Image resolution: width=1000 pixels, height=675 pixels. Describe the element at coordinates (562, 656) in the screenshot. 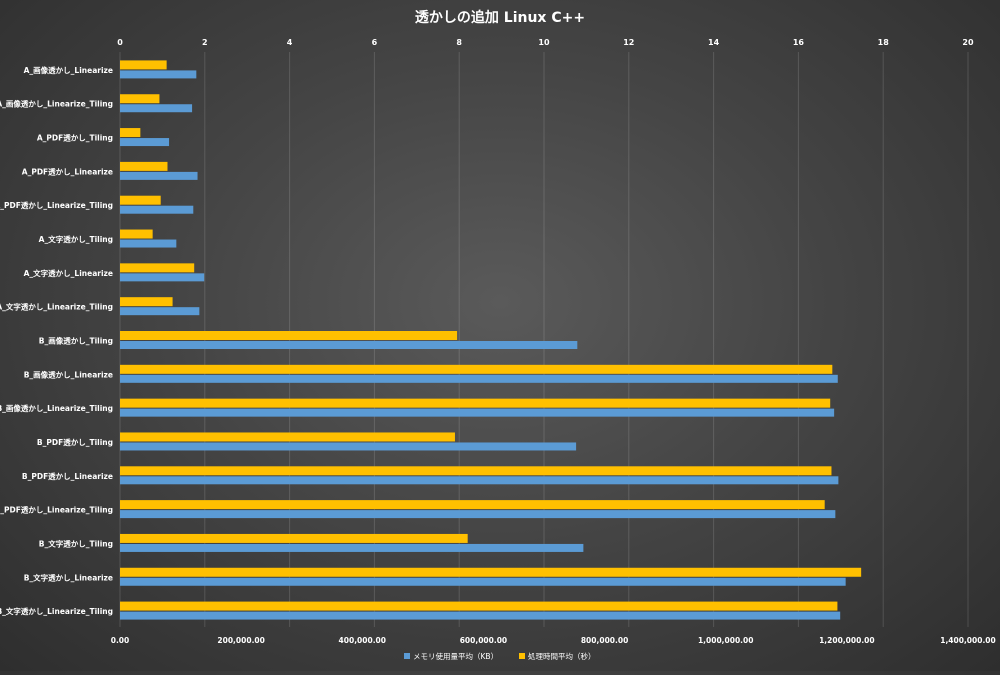

I see `legend-label: 処理時間平均（秒）` at that location.